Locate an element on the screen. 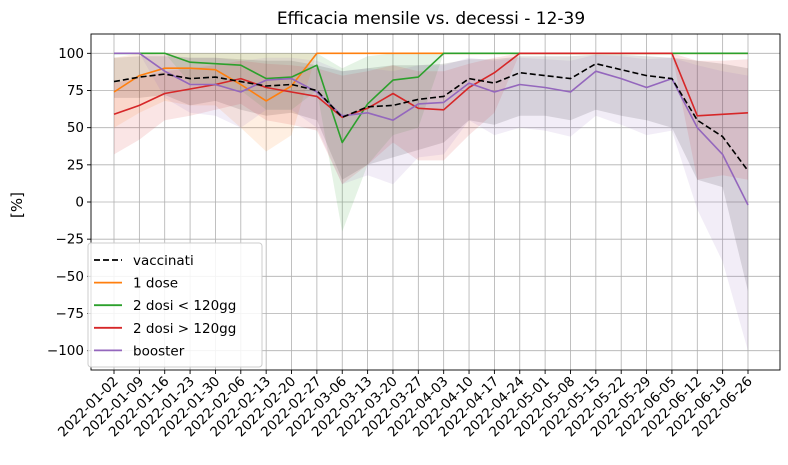  series-line-2-dosi-120gg is located at coordinates (431, 85).